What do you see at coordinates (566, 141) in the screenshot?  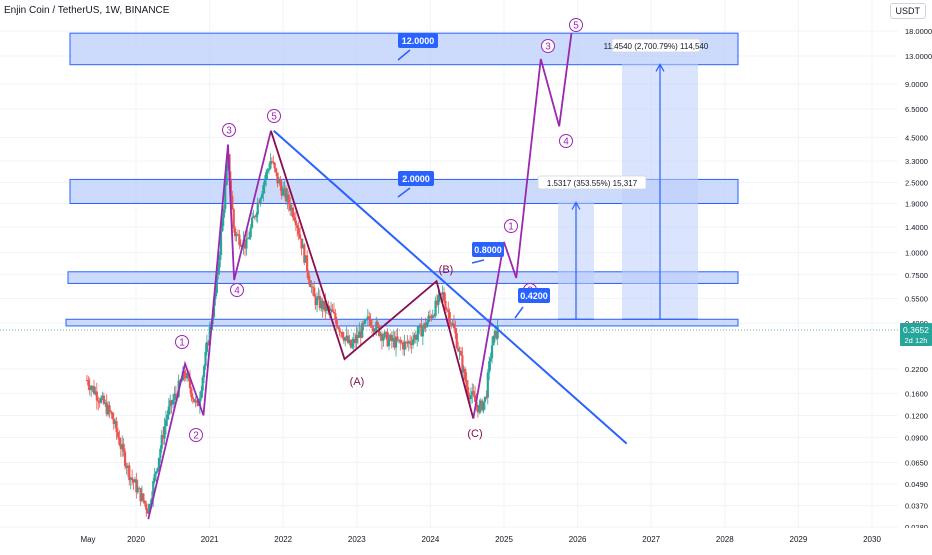 I see `projection-label-4-circle` at bounding box center [566, 141].